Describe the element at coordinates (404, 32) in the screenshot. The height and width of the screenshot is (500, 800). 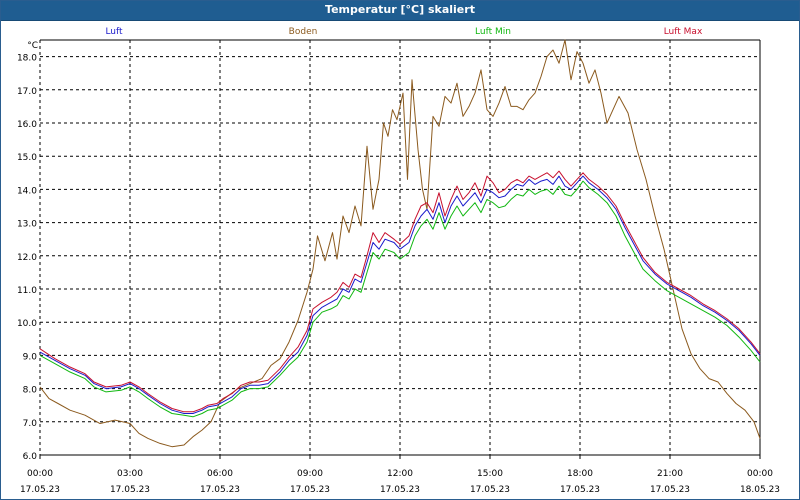
I see `legend: Luft Boden Luft Min Luft Max` at that location.